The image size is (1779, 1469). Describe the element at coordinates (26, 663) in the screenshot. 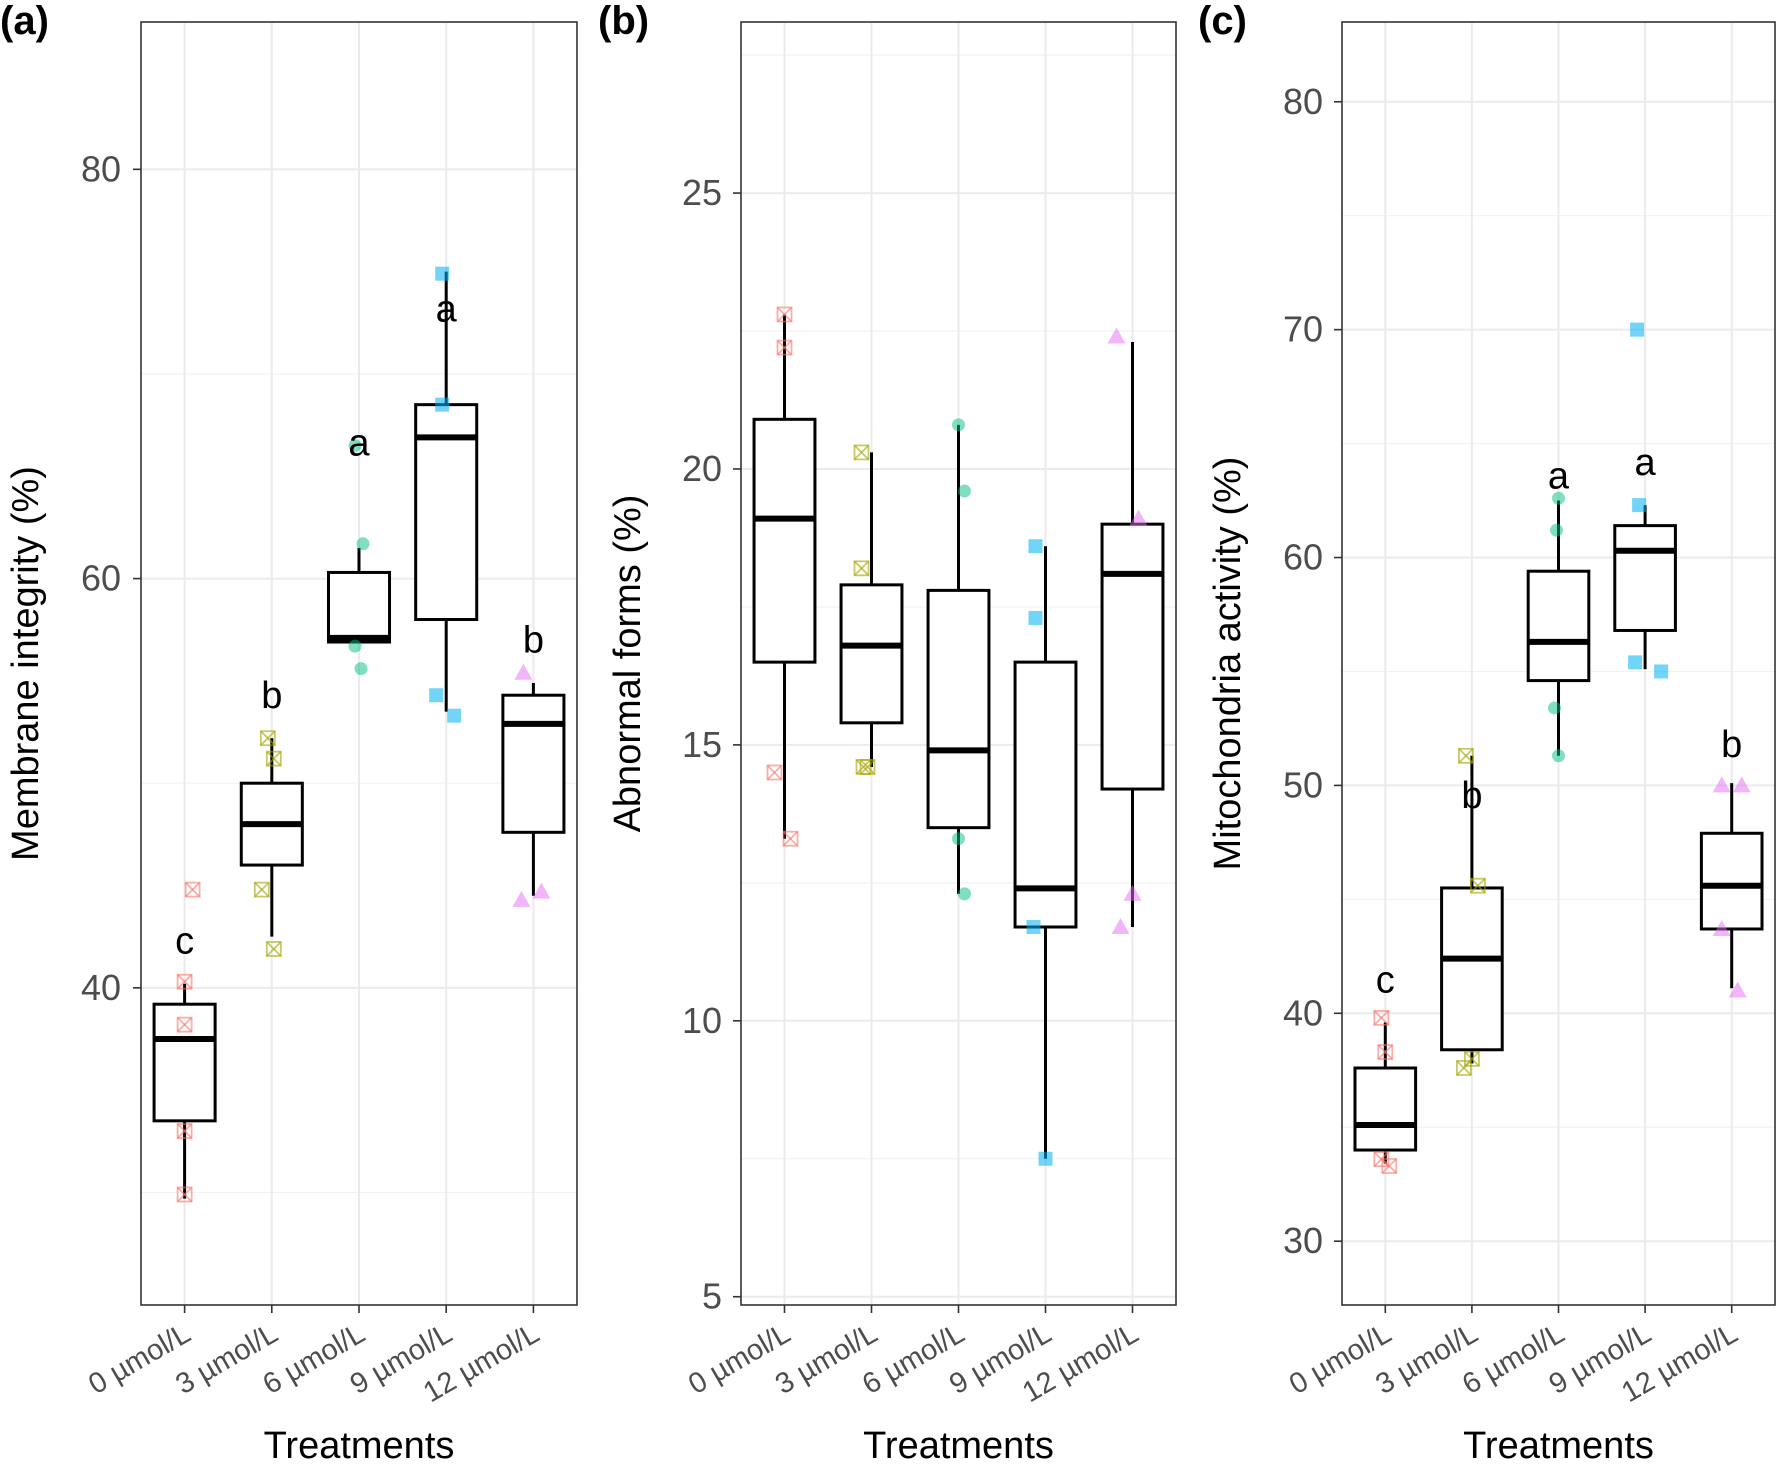

I see `y-axis-title: Membrane integrity (%)` at that location.